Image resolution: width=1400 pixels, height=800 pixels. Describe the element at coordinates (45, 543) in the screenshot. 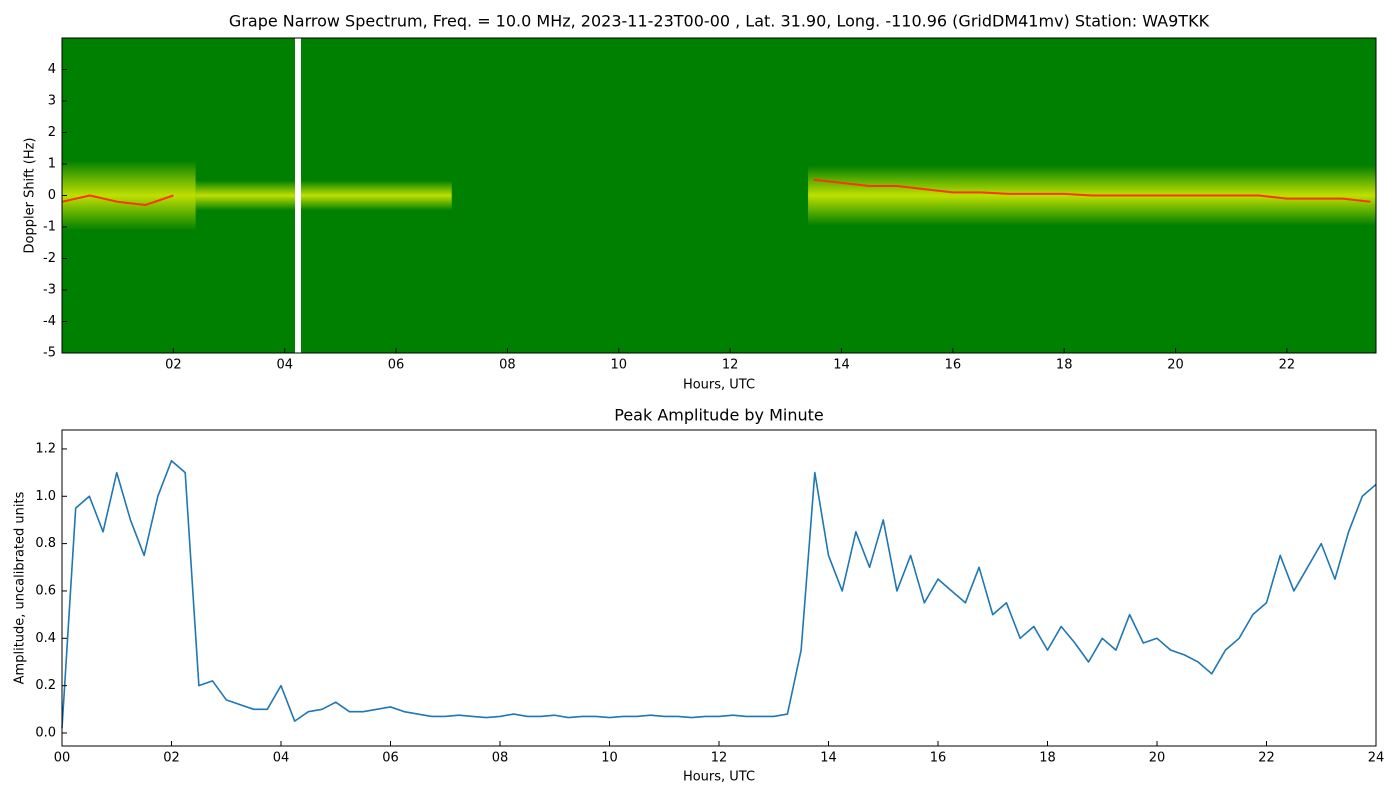

I see `y-tick-label: 0.8` at that location.